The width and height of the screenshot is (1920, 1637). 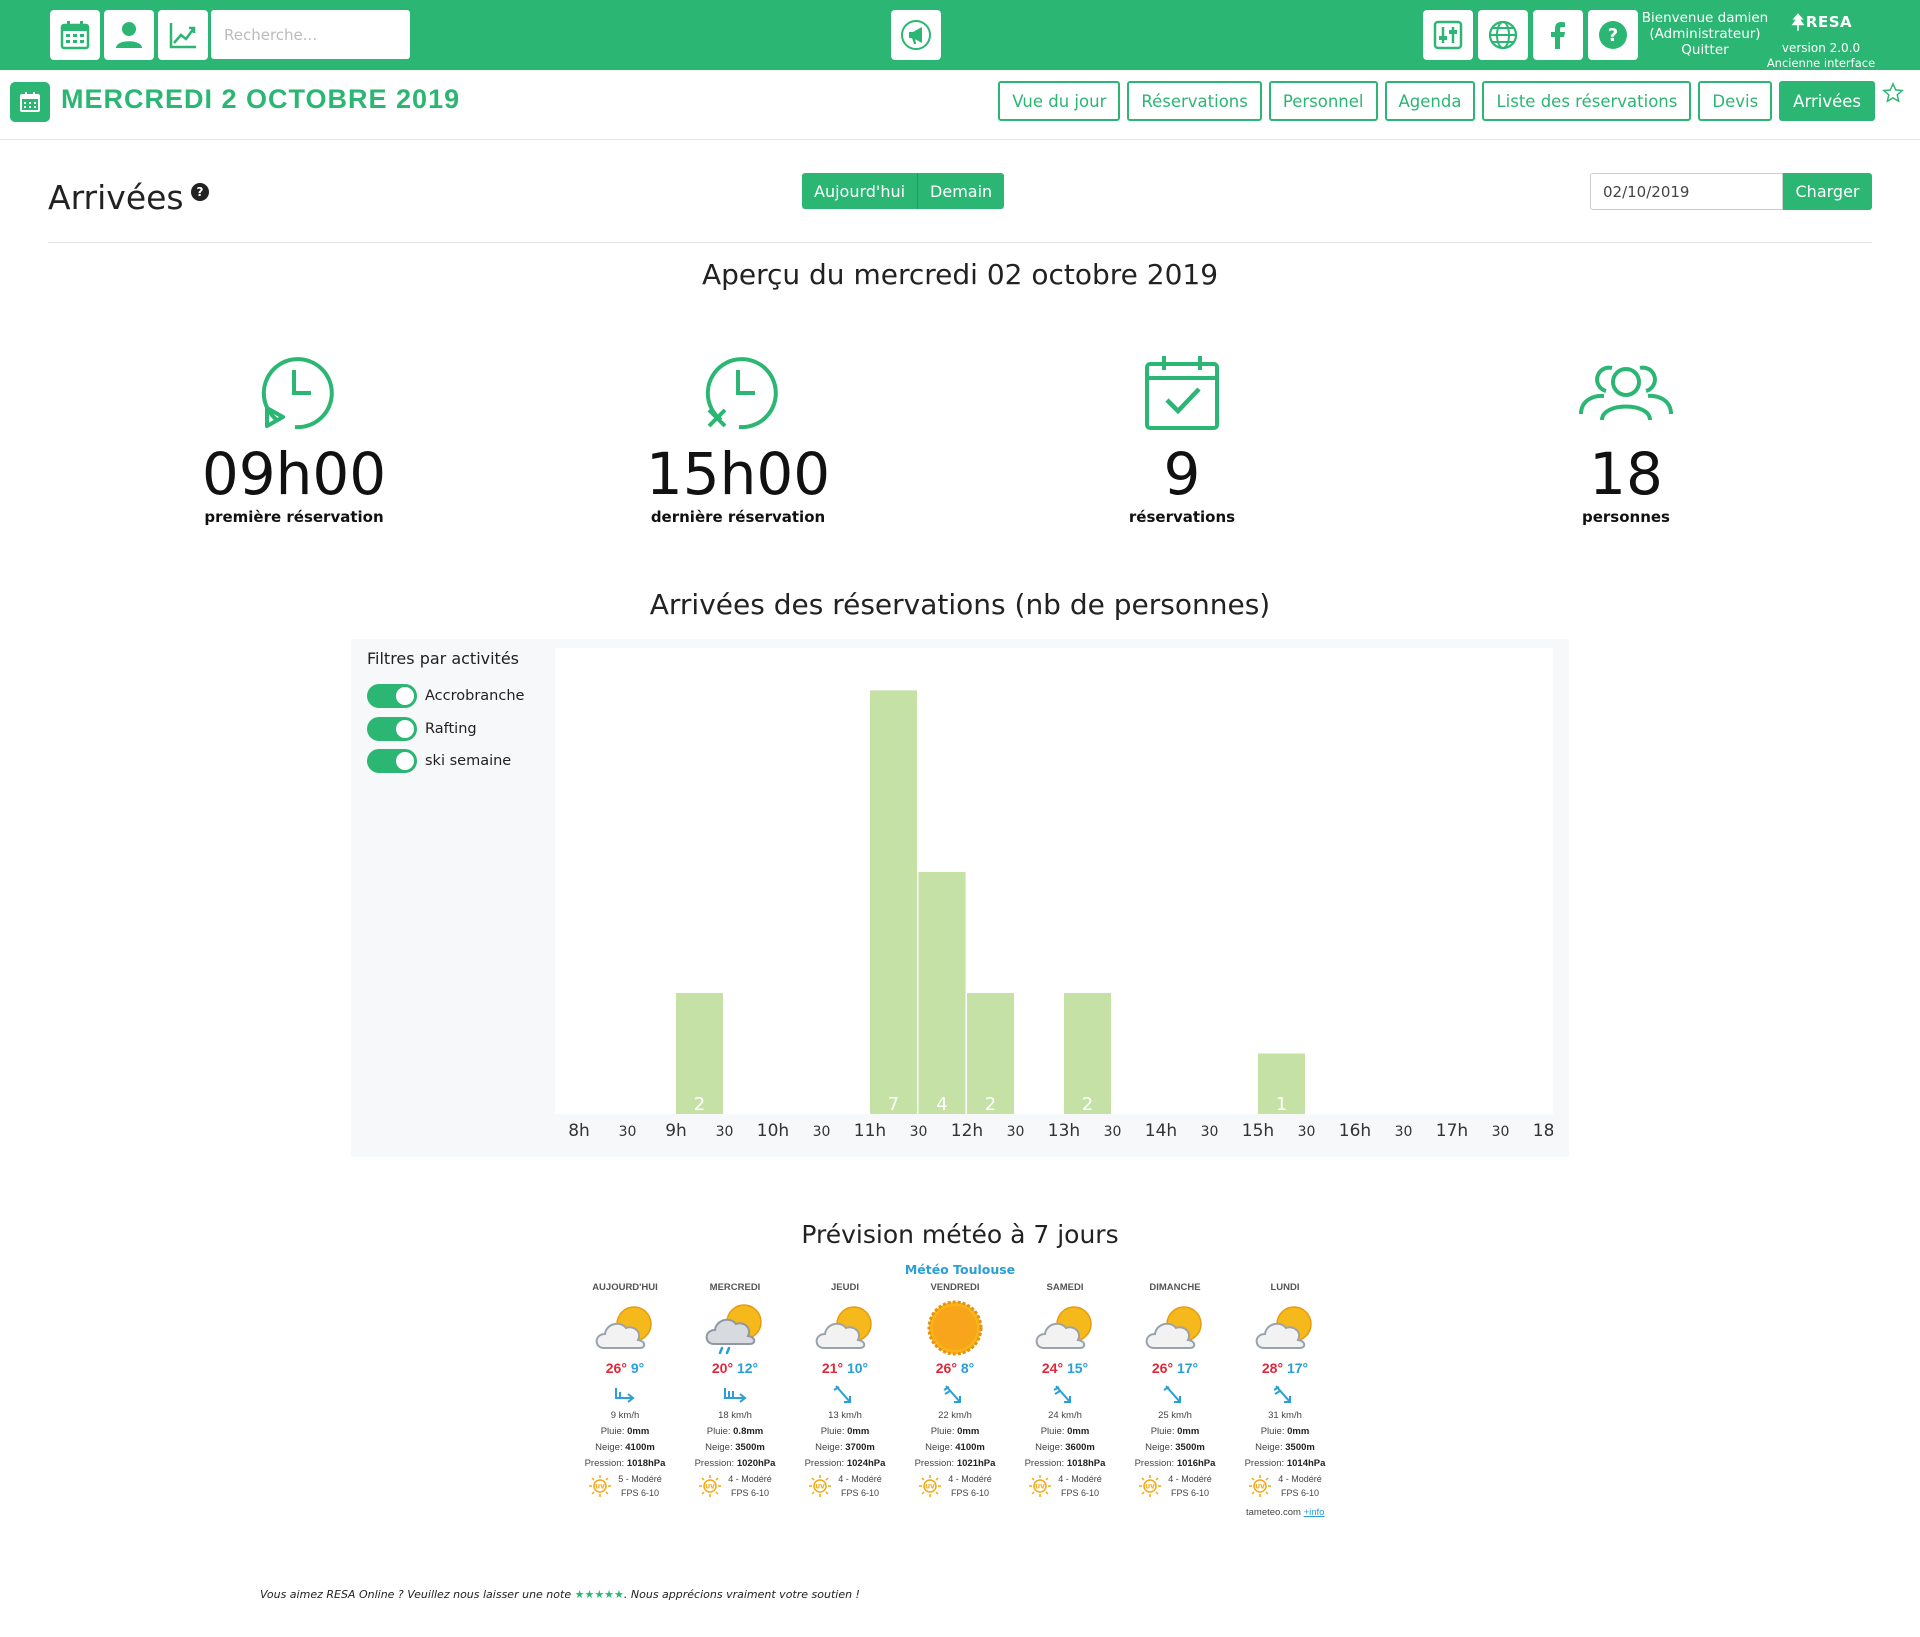 I want to click on pressure-value: 1014hPa, so click(x=1306, y=1463).